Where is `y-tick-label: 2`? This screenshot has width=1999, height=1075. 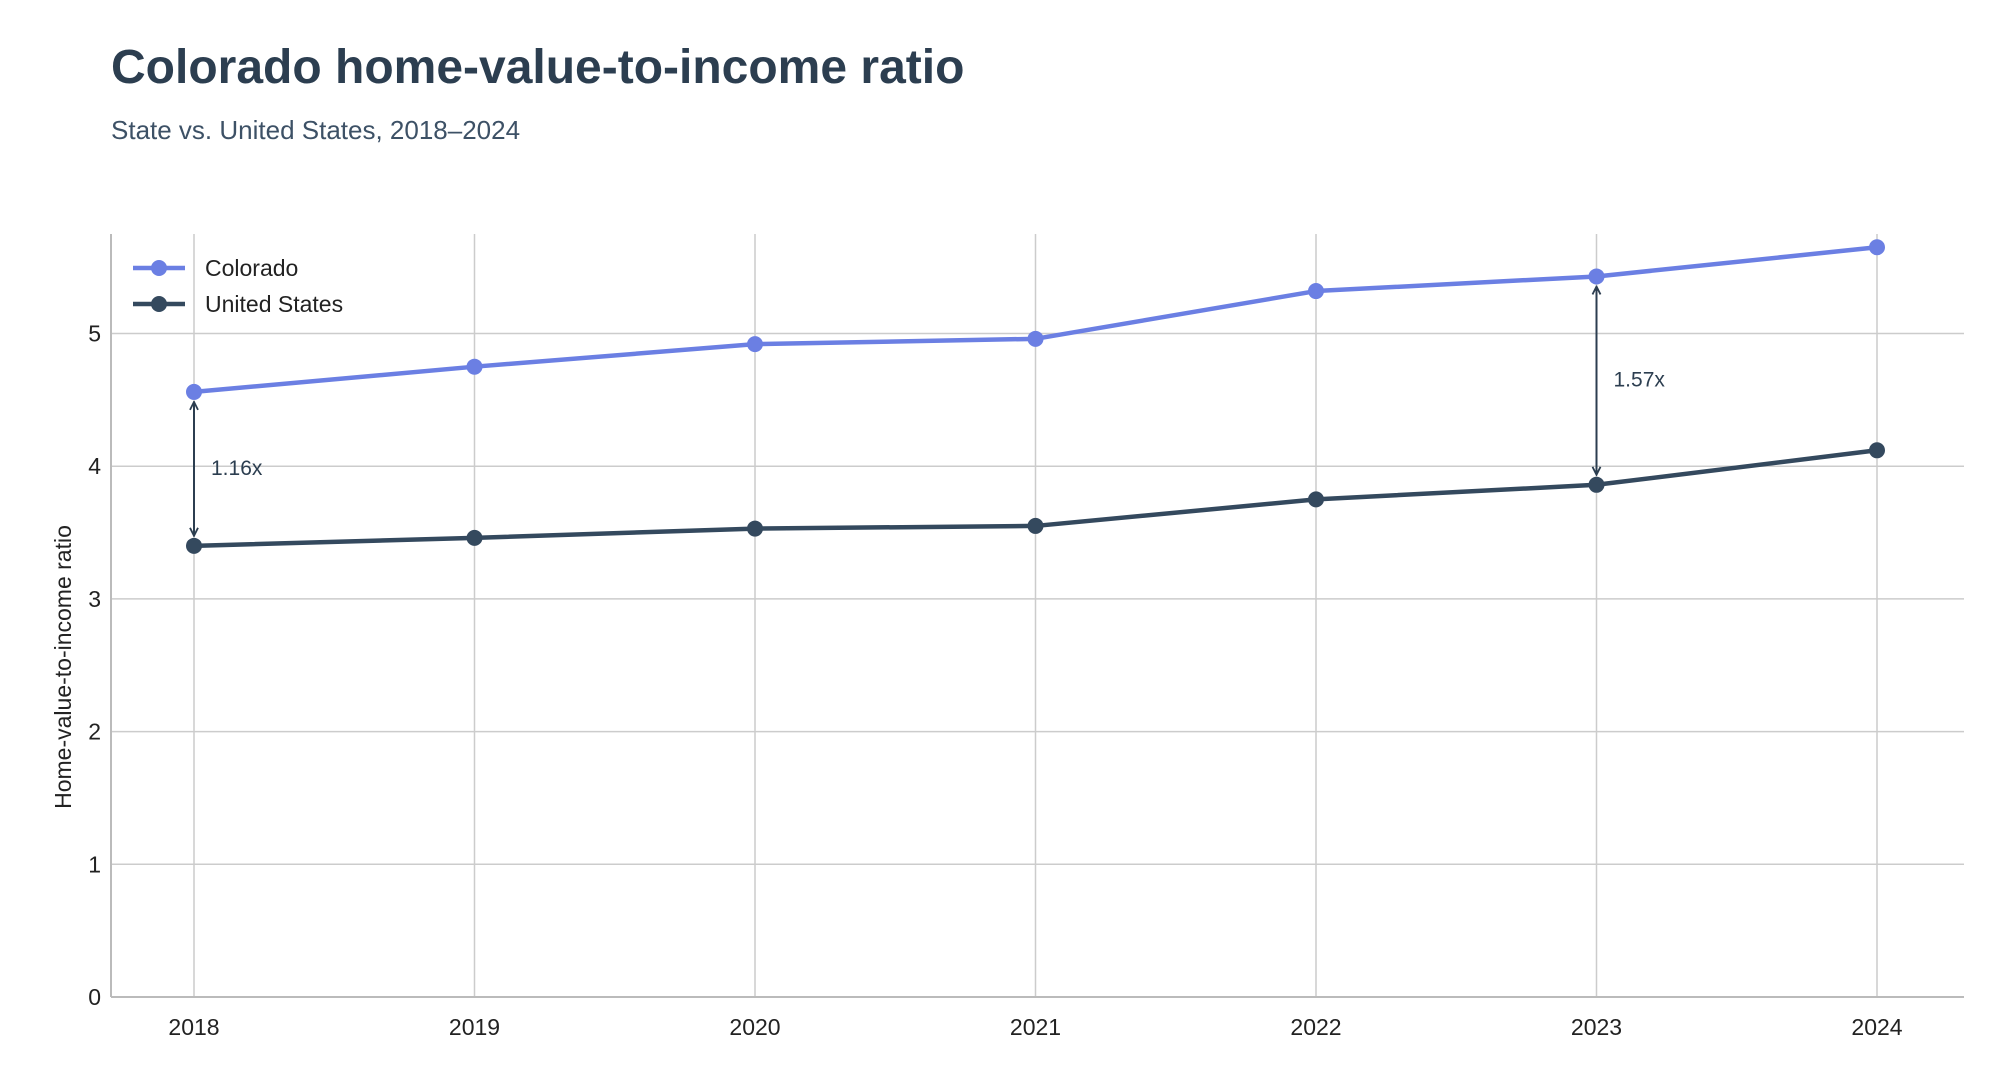
y-tick-label: 2 is located at coordinates (94, 732).